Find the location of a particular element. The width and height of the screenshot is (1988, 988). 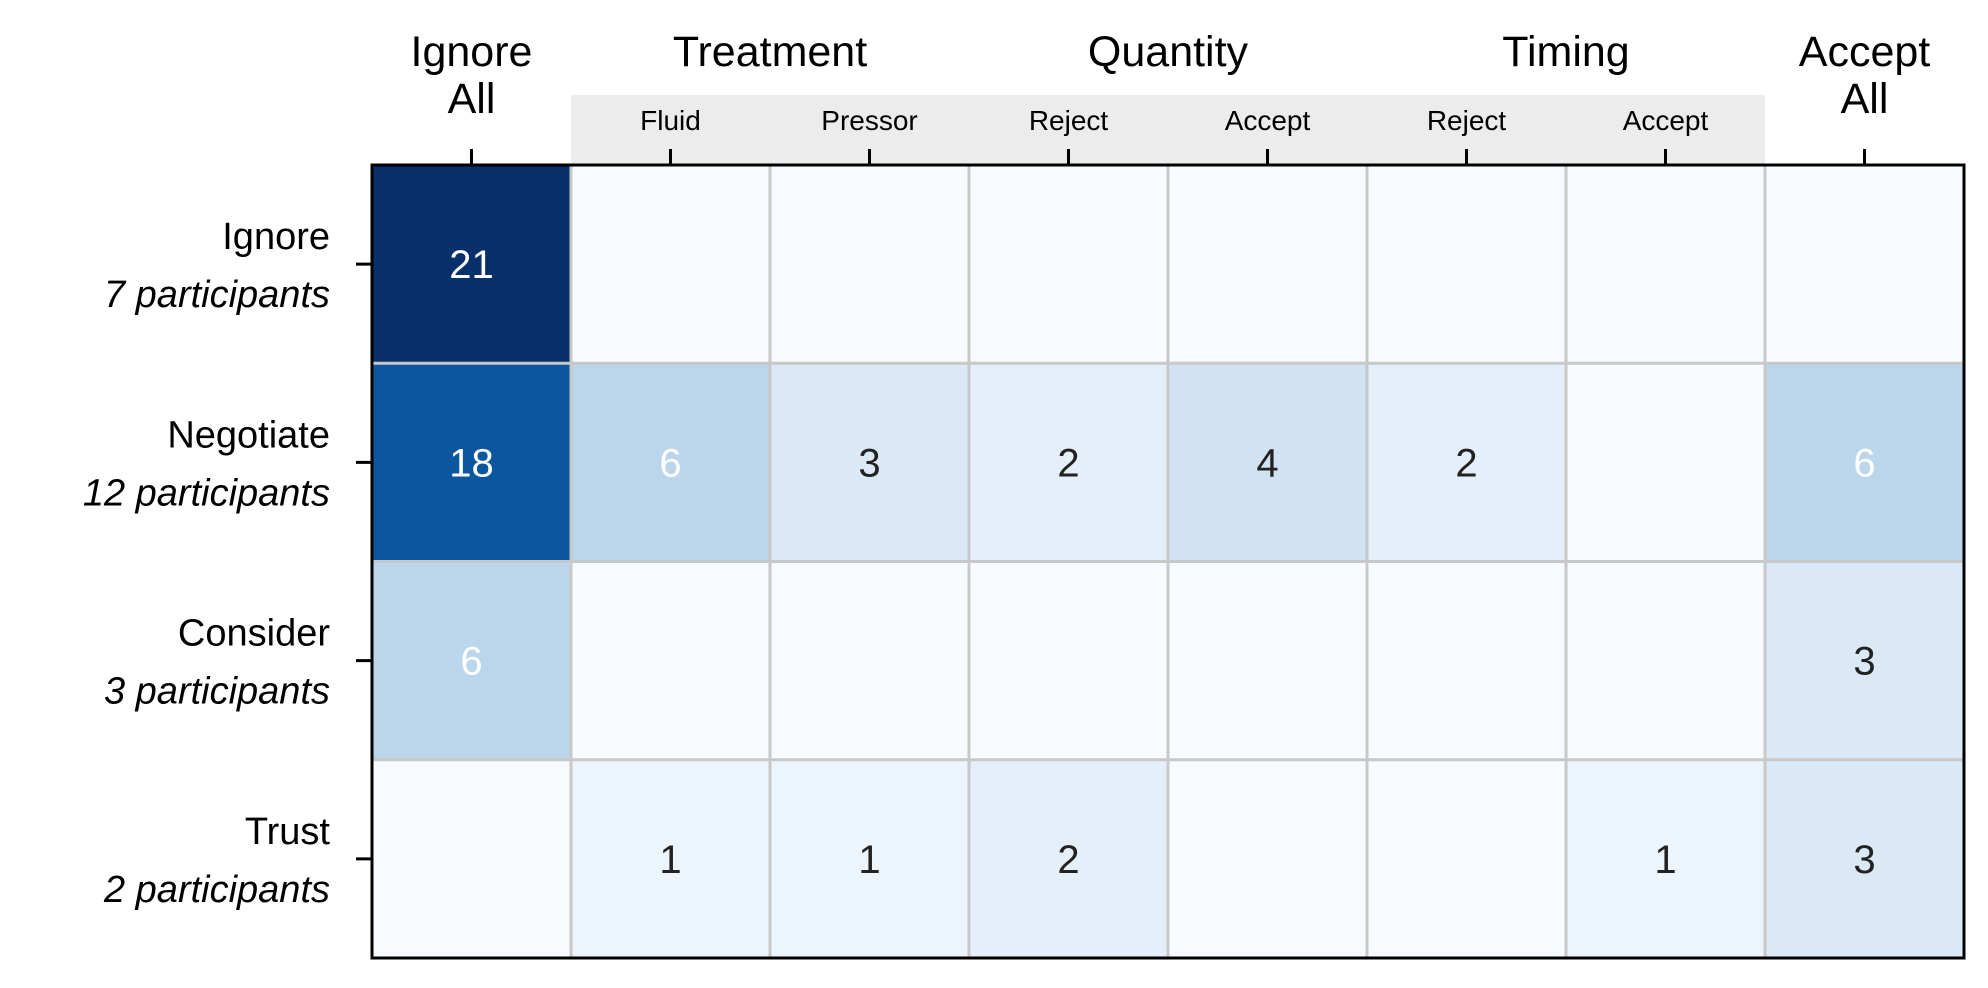

row-label: Negotiate is located at coordinates (248, 435).